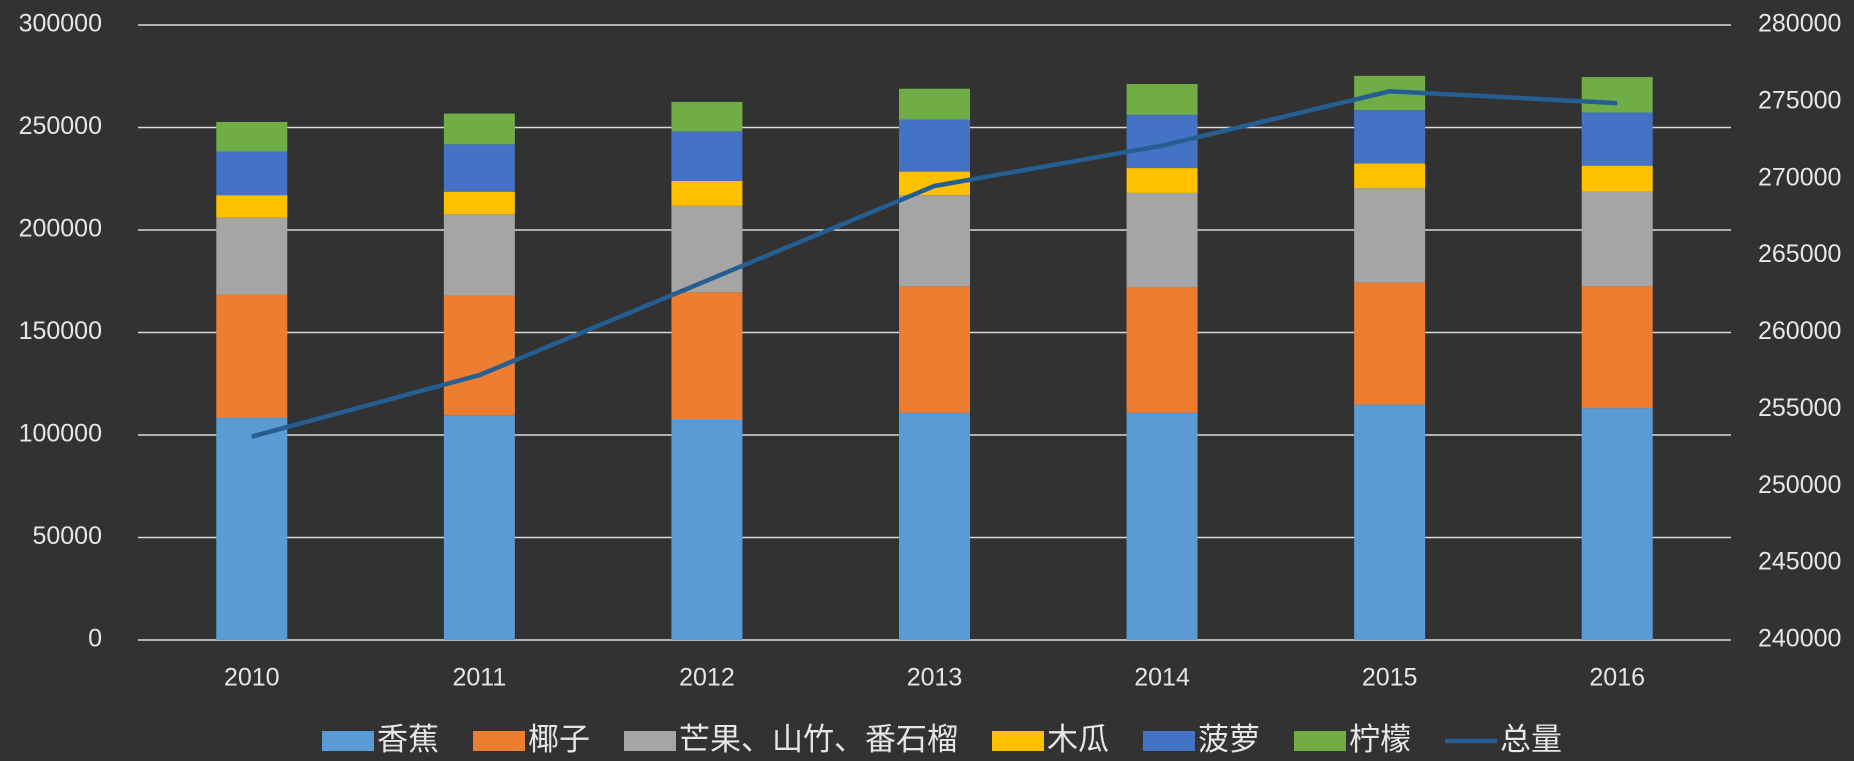  What do you see at coordinates (408, 739) in the screenshot?
I see `legend-label: 香蕉` at bounding box center [408, 739].